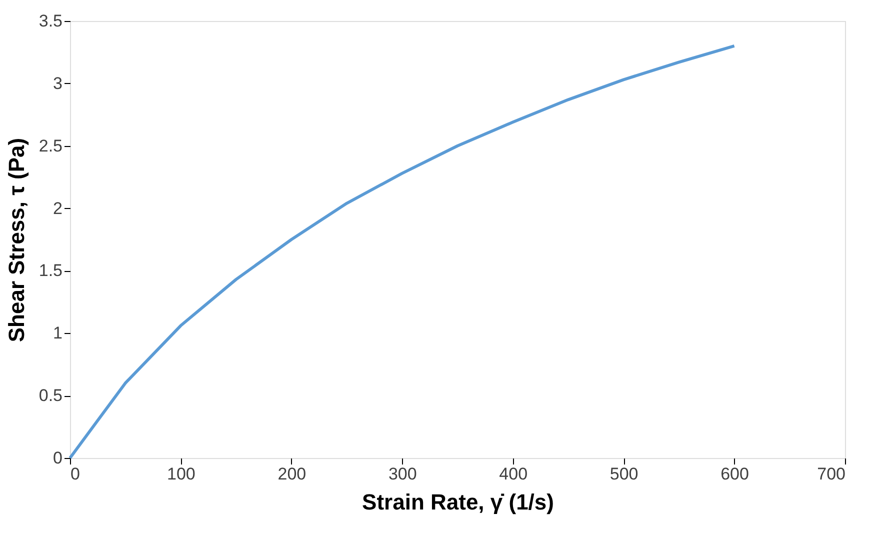 Image resolution: width=888 pixels, height=546 pixels. Describe the element at coordinates (402, 474) in the screenshot. I see `x-tick-label: 300` at that location.